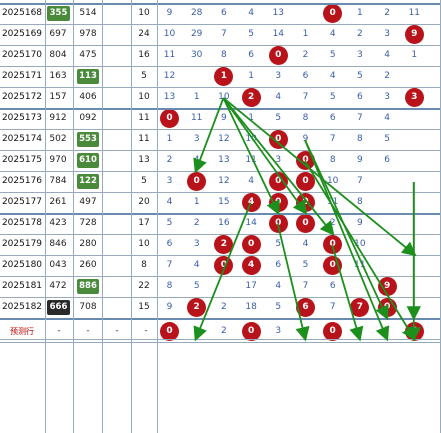 This screenshot has height=433, width=441. I want to click on table-row: 2025168355514109286413312110, so click(220, 13).